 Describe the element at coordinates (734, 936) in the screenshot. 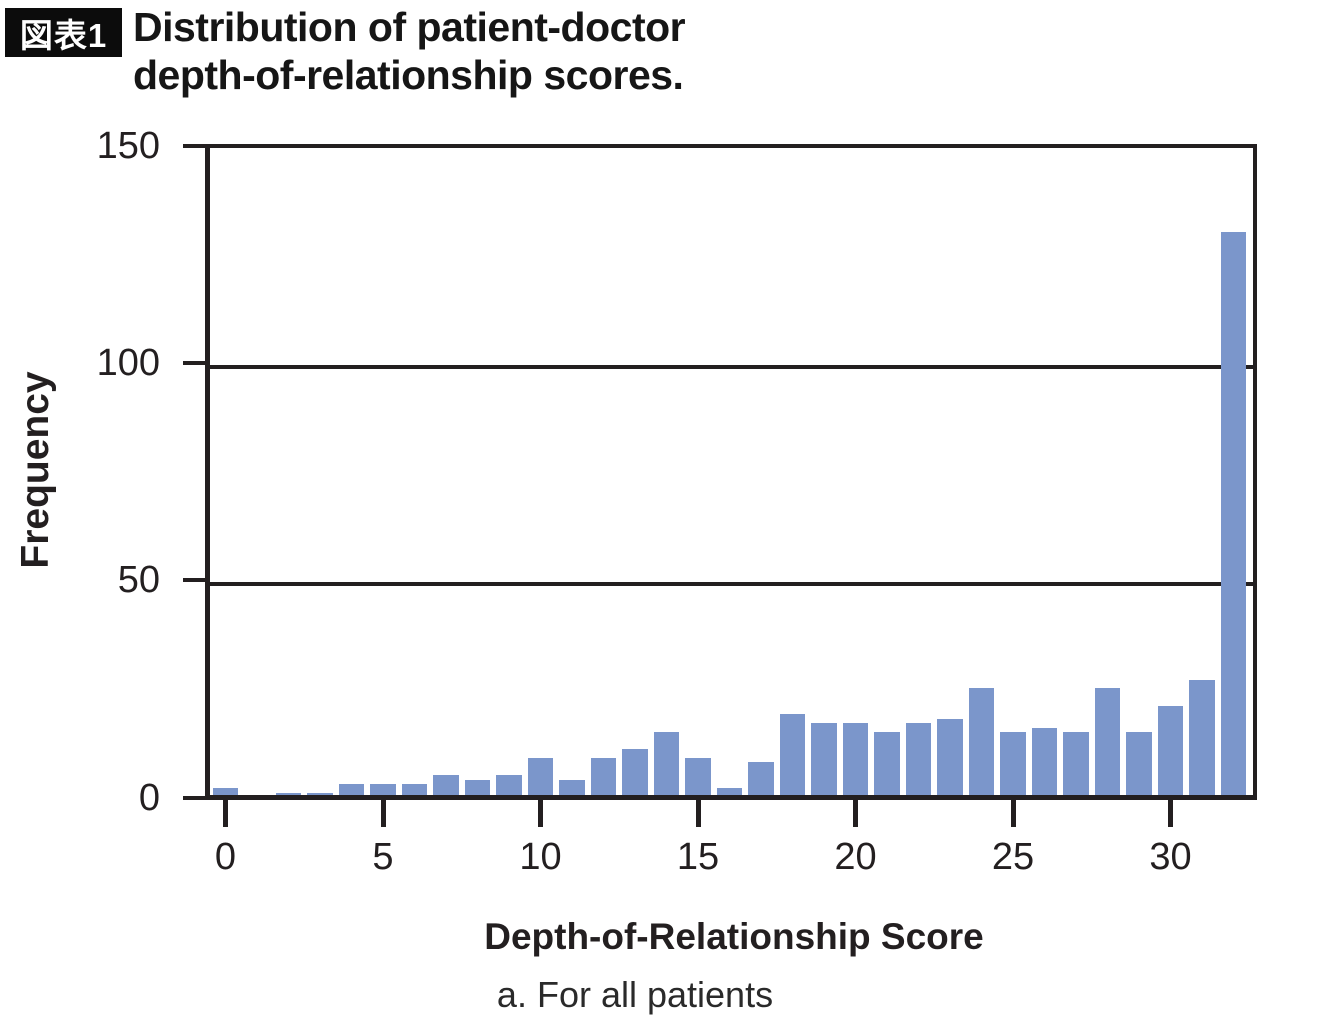

I see `x-axis-title: Depth-of-Relationship Score` at that location.